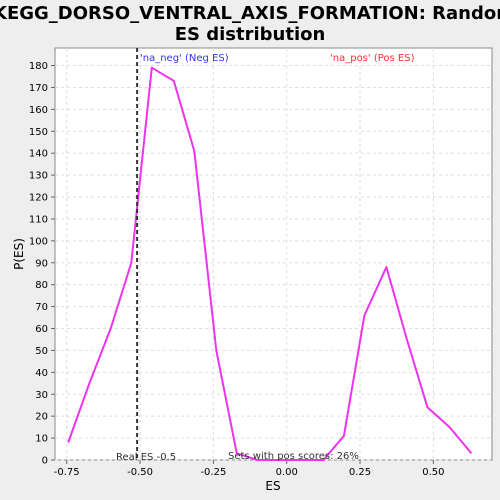 The image size is (500, 500). What do you see at coordinates (41, 351) in the screenshot?
I see `y-tick-label: 50` at bounding box center [41, 351].